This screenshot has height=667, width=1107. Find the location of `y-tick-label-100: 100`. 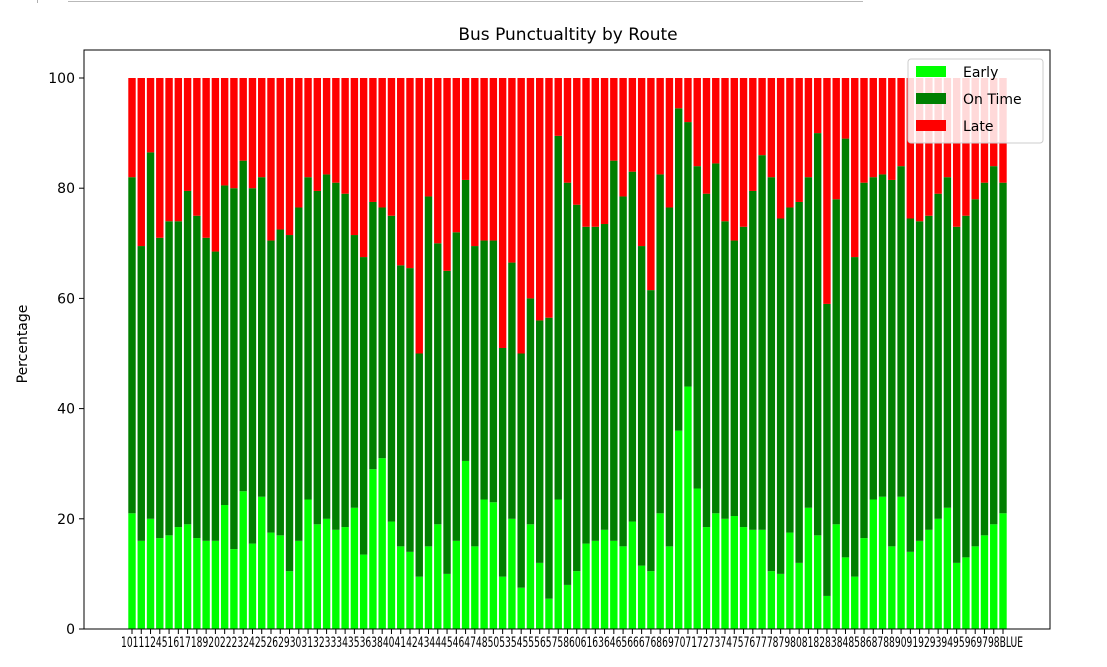

y-tick-label-100: 100 is located at coordinates (61, 79).